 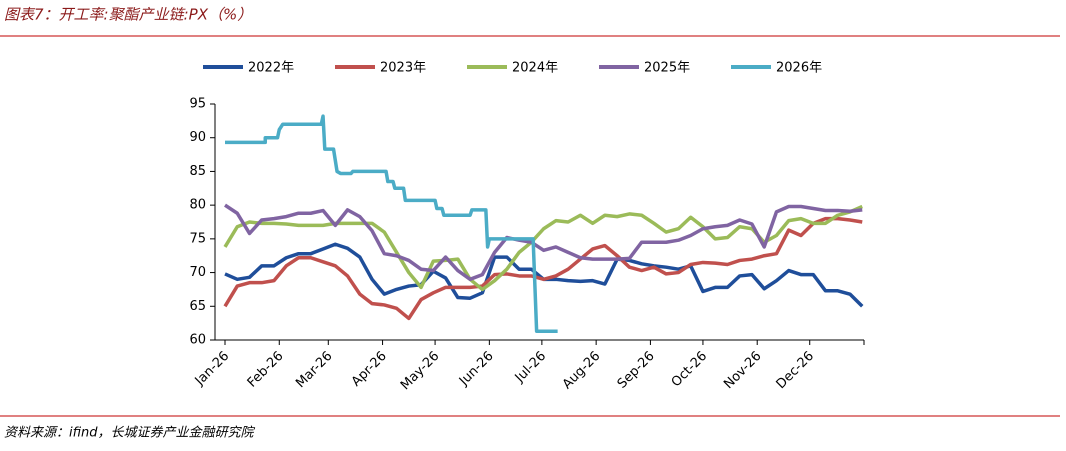 I want to click on y-tick-label: 75, so click(x=197, y=238).